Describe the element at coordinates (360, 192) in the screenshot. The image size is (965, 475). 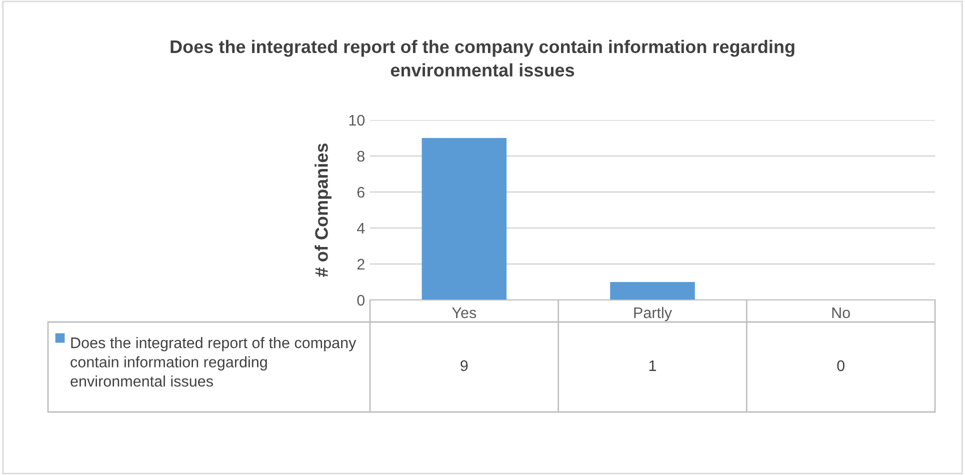
I see `y-tick-label: 6` at that location.